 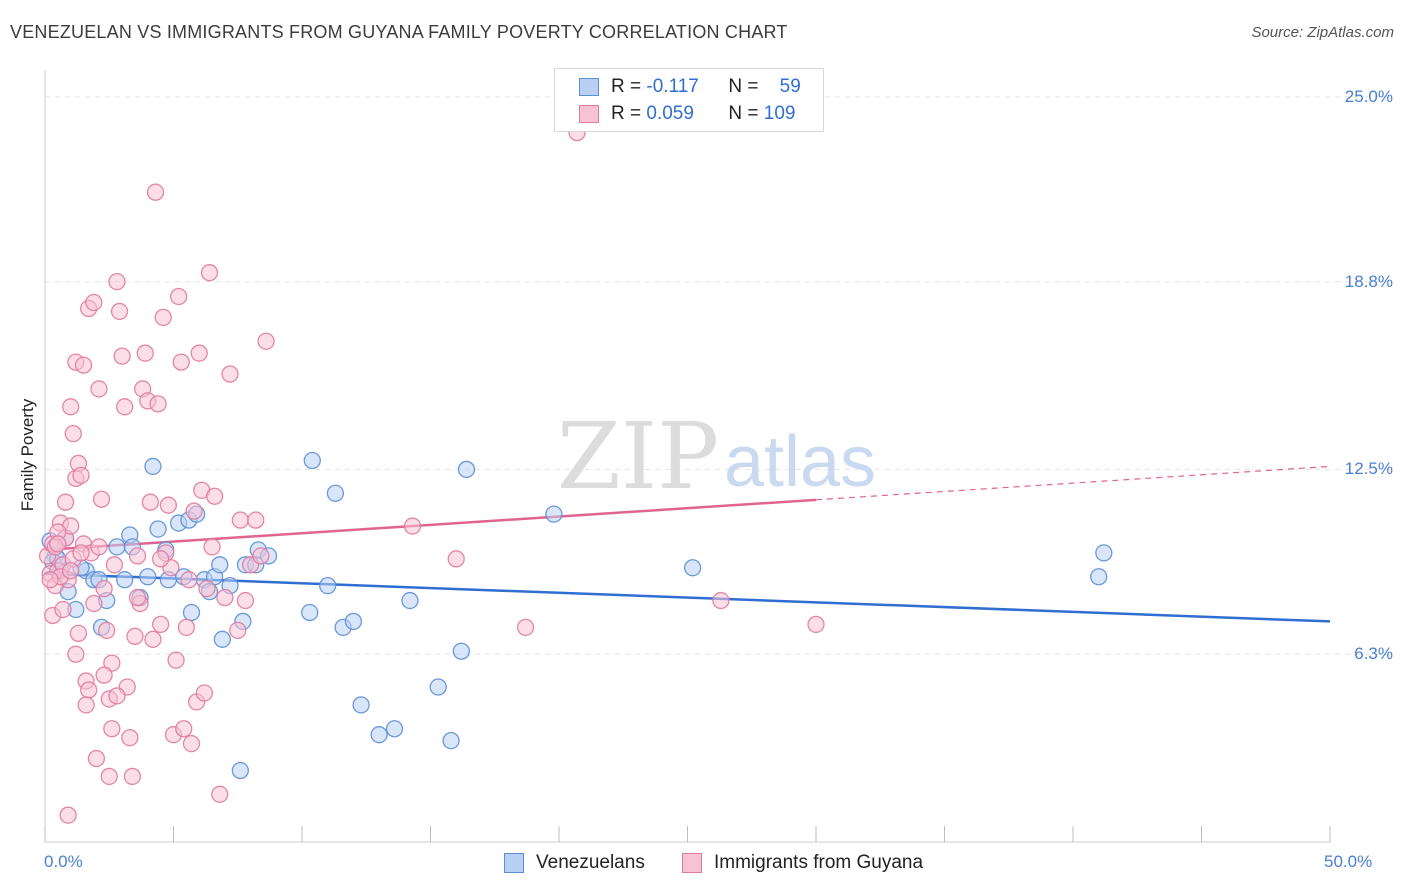 I want to click on legend-item-venezuelans: Venezuelans, so click(x=574, y=863).